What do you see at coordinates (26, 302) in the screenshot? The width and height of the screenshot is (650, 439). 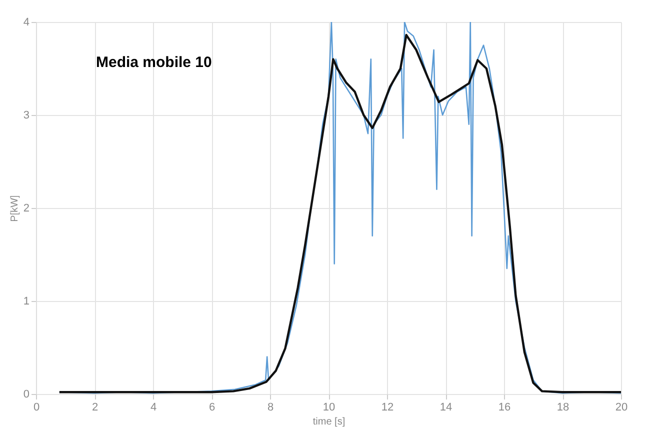 I see `y-tick-label: 1` at bounding box center [26, 302].